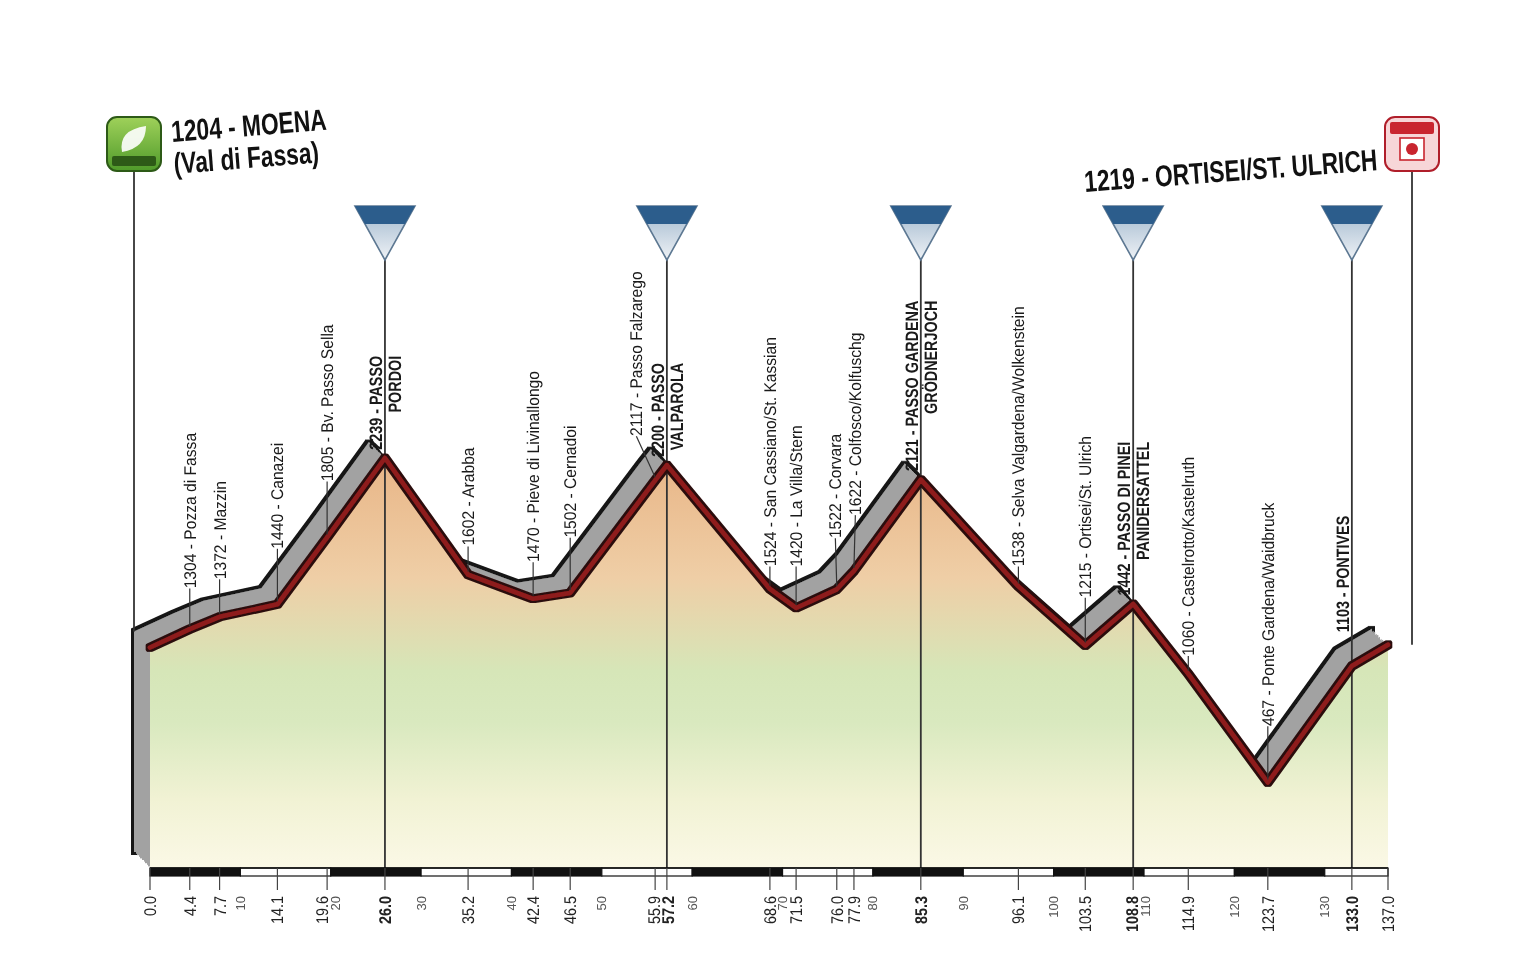  I want to click on x-tick-label: 114.9, so click(1189, 914).